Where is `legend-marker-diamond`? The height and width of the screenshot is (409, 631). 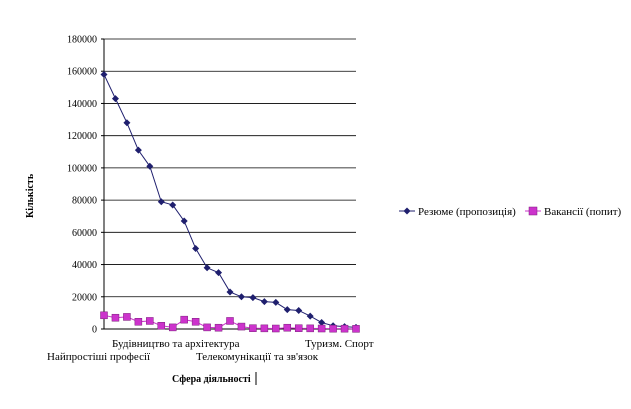 legend-marker-diamond is located at coordinates (407, 211).